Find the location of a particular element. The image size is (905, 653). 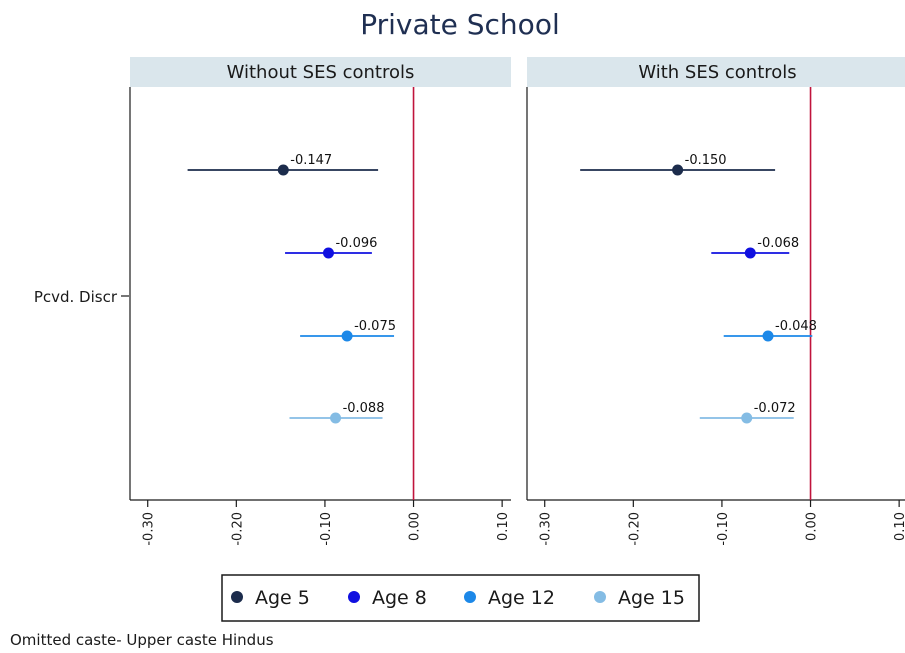

data-label: -0.072 is located at coordinates (775, 408).